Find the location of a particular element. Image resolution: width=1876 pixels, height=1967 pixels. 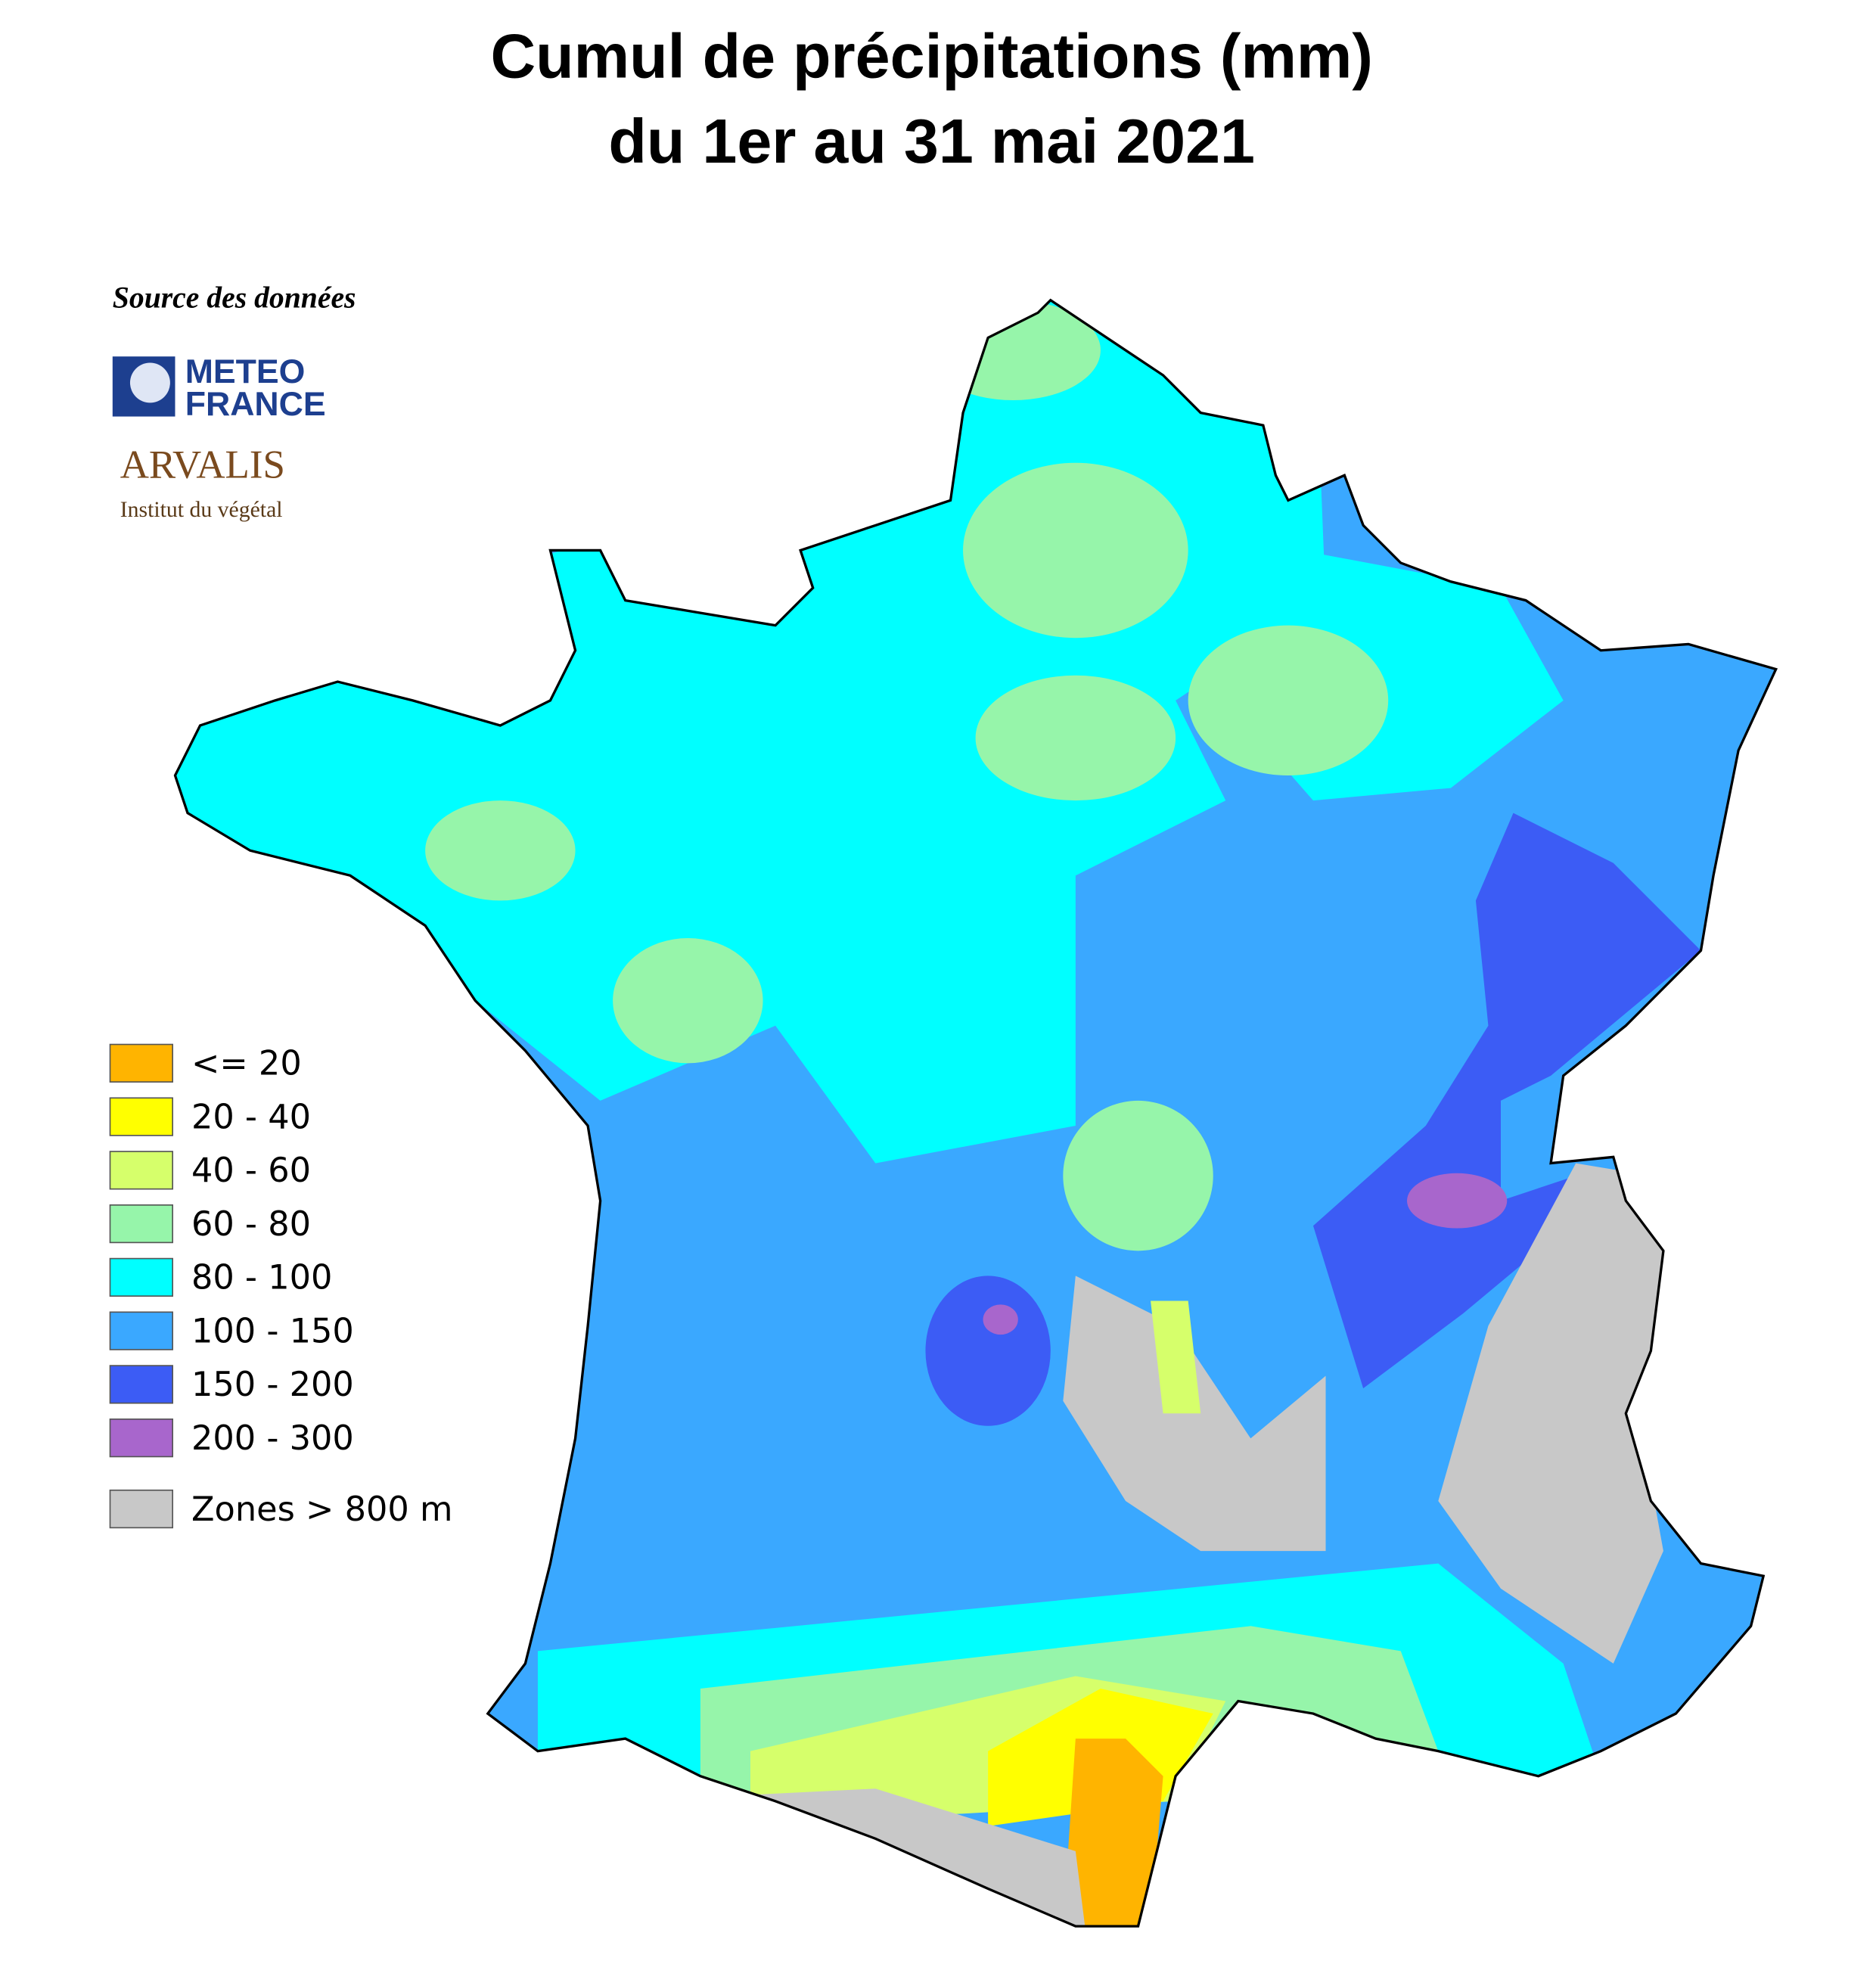

legend-label: 40 - 60 is located at coordinates (251, 1170).